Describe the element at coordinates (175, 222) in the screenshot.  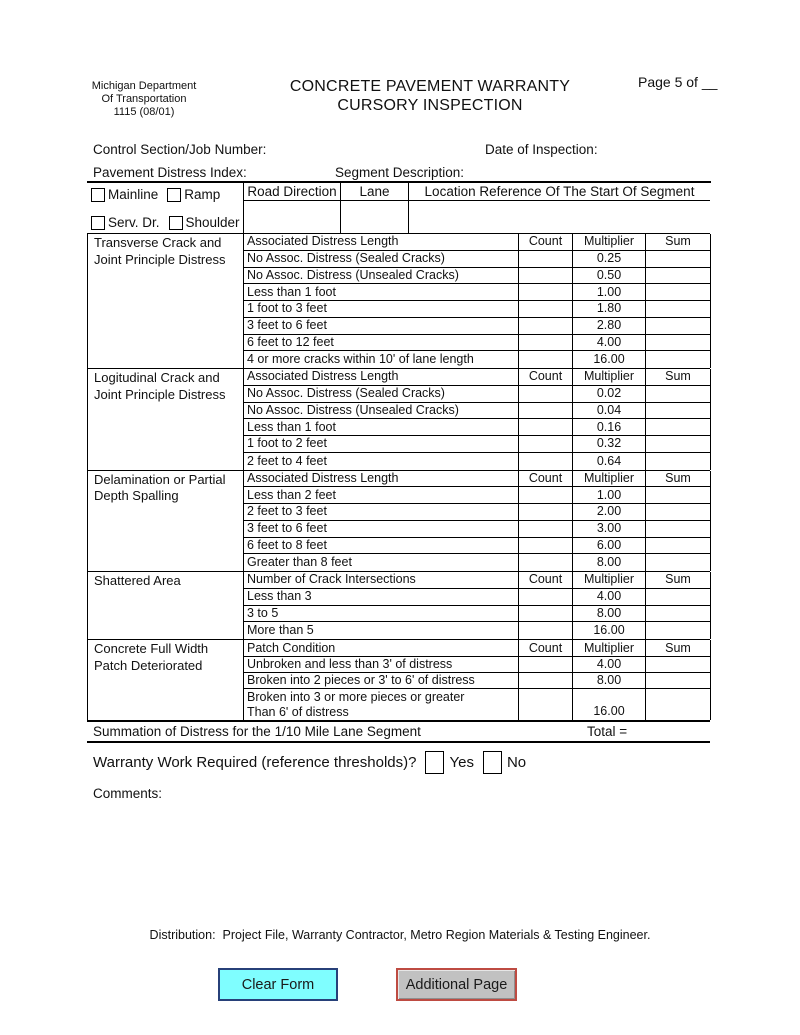
I see `shoulder-checkbox` at that location.